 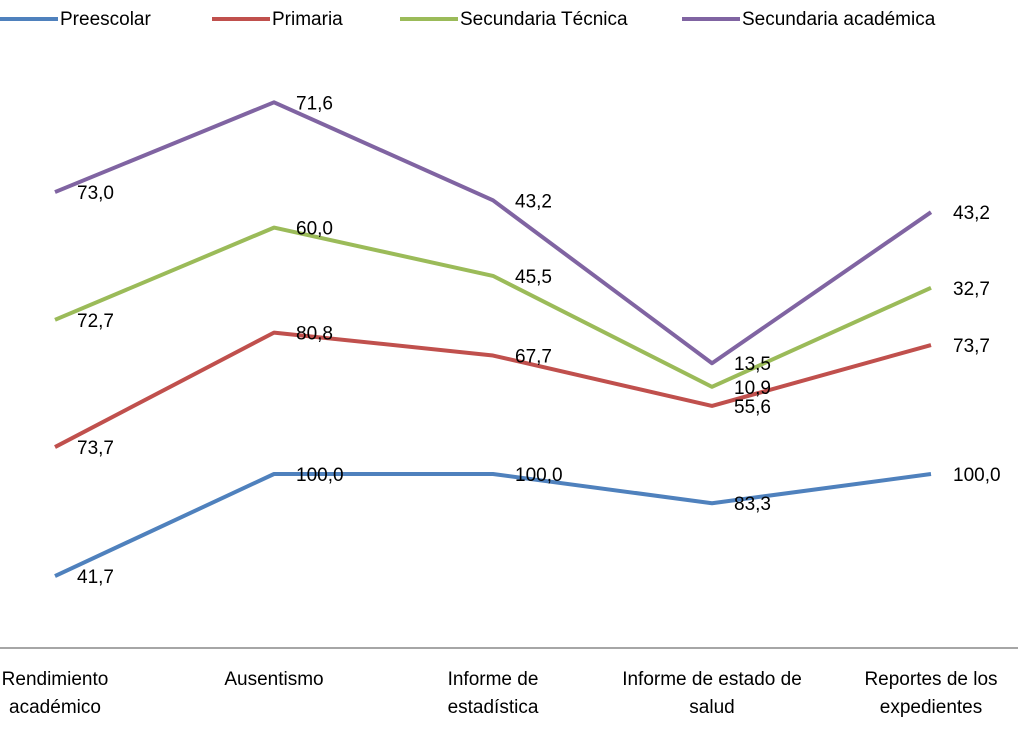 What do you see at coordinates (544, 19) in the screenshot?
I see `legend-label: Secundaria Técnica` at bounding box center [544, 19].